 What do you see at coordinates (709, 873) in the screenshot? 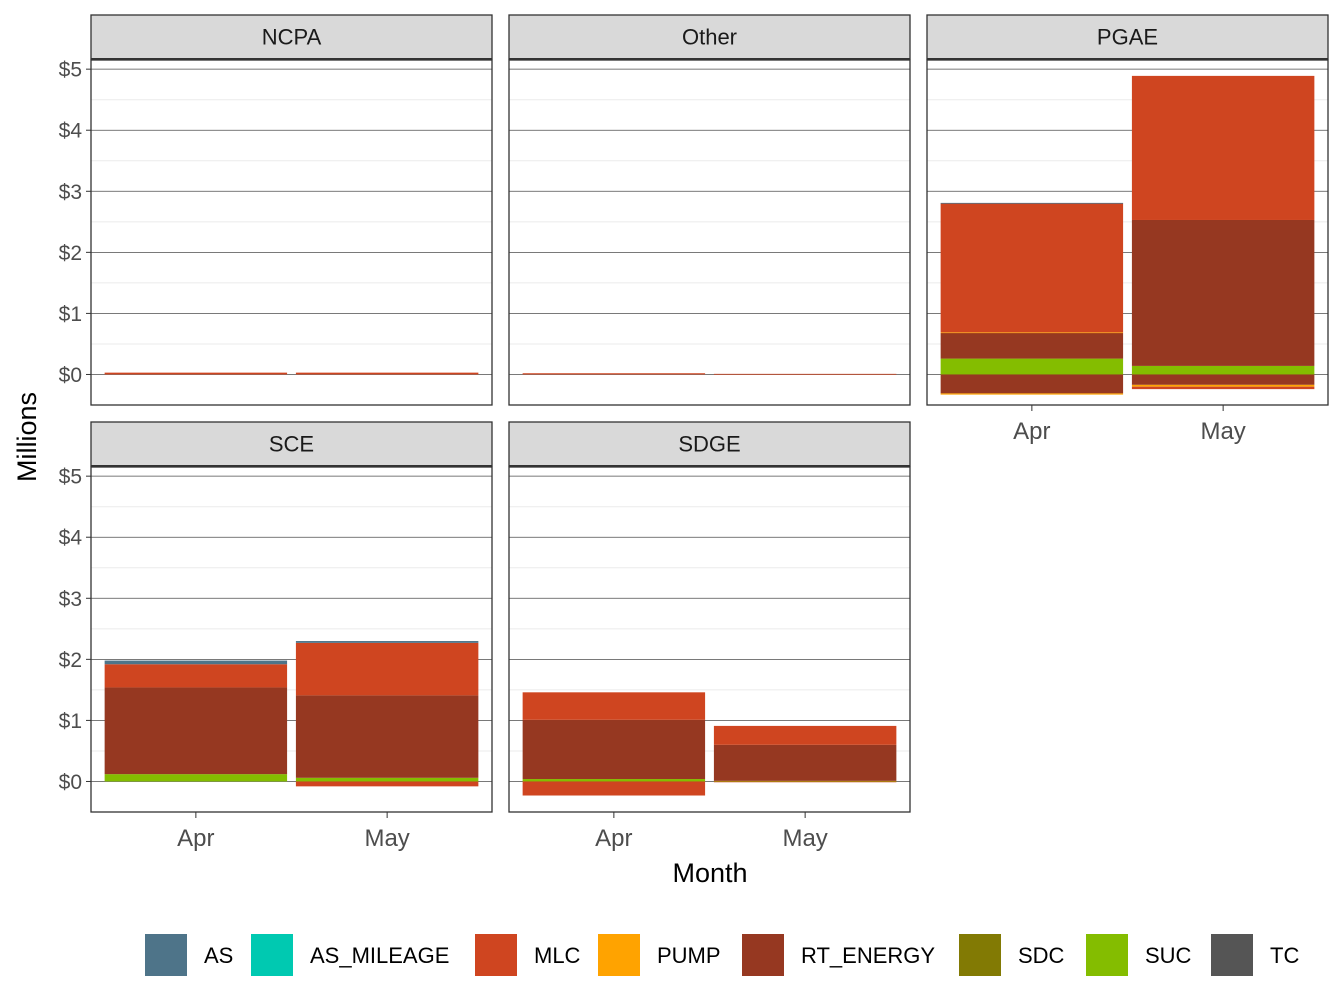
I see `x-axis-title: Month` at bounding box center [709, 873].